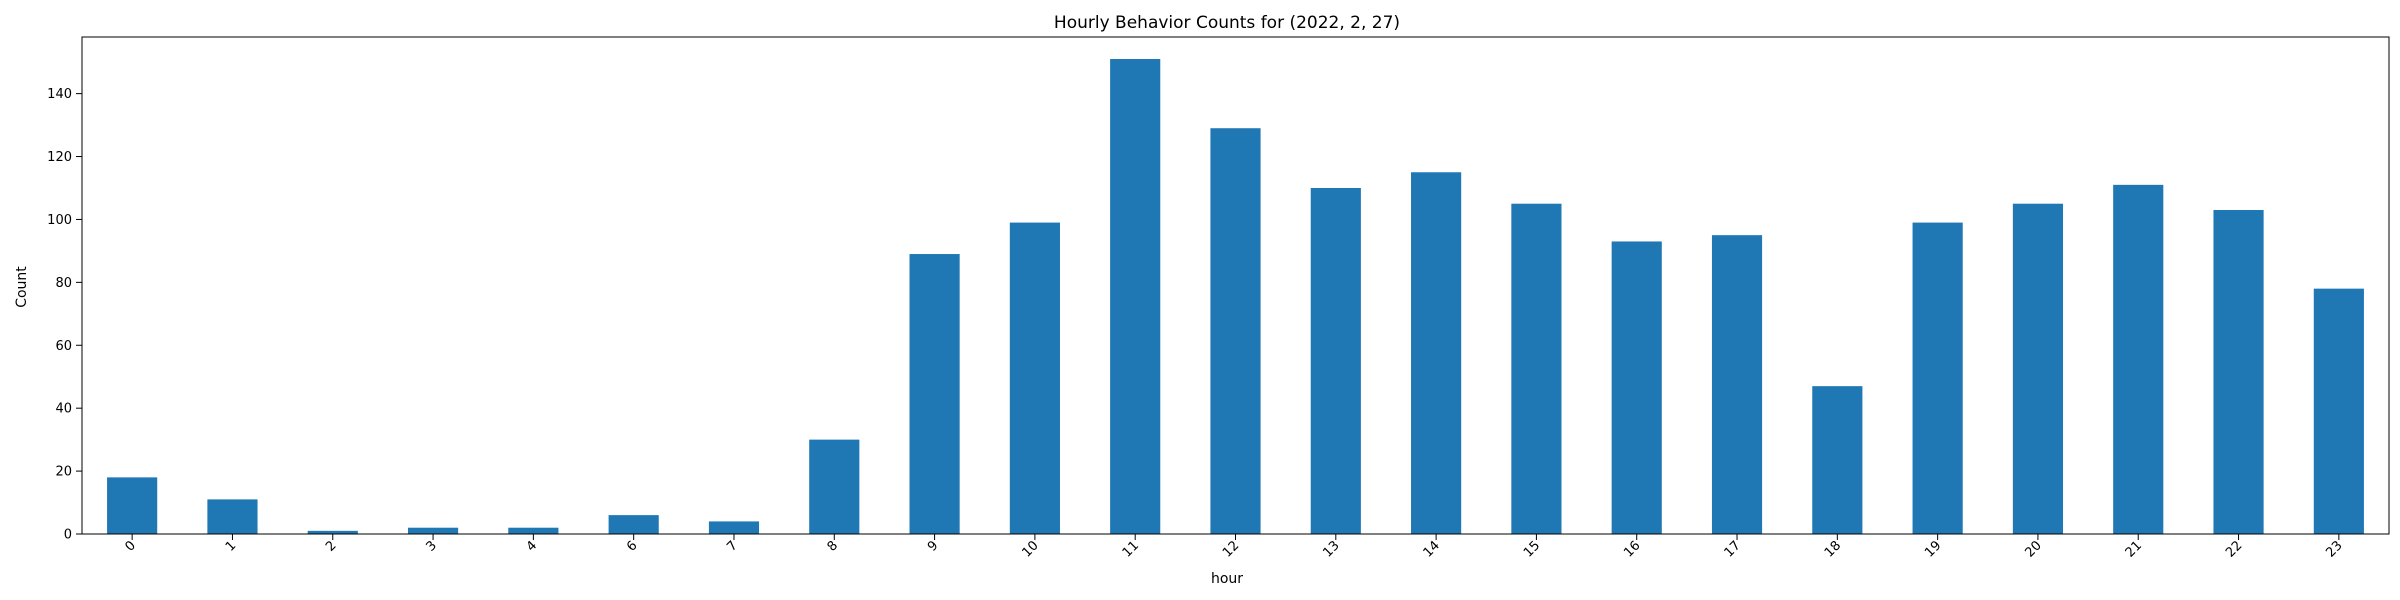 Image resolution: width=2400 pixels, height=600 pixels. Describe the element at coordinates (63, 409) in the screenshot. I see `y-tick-label: 40` at that location.